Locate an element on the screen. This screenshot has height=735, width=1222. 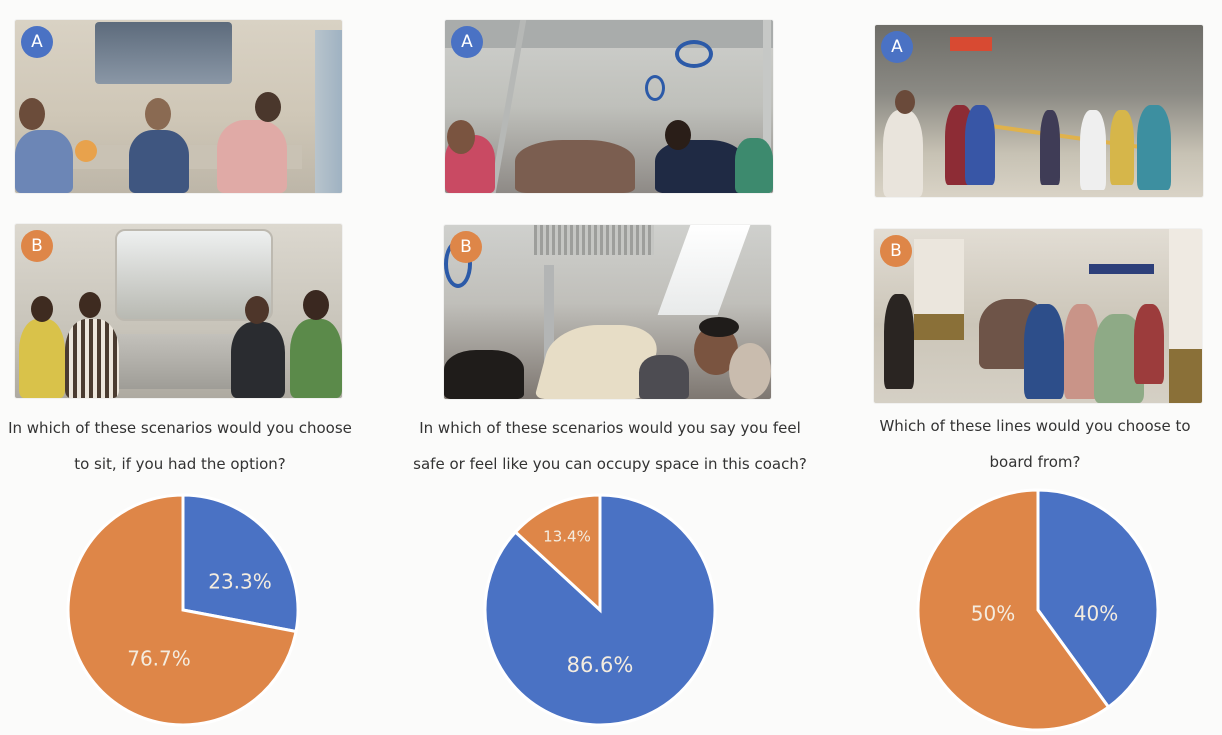
pie-label-a: 86.6% is located at coordinates (600, 665).